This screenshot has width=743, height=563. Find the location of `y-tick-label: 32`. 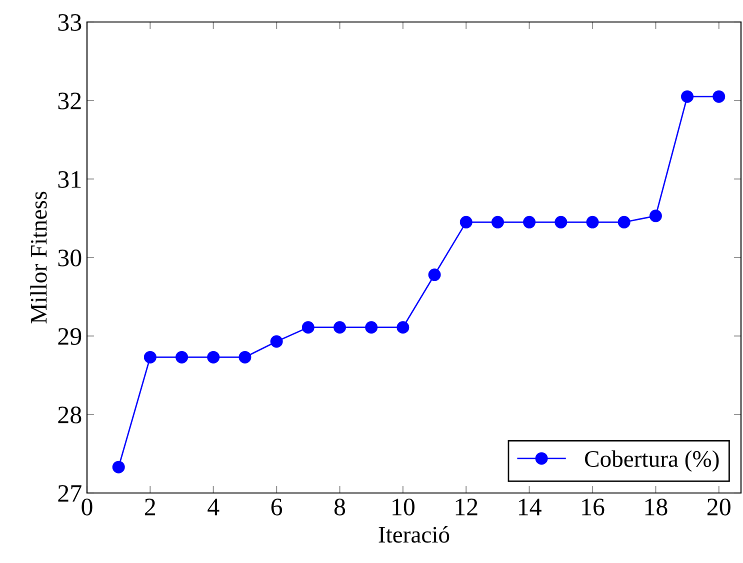

y-tick-label: 32 is located at coordinates (69, 101).